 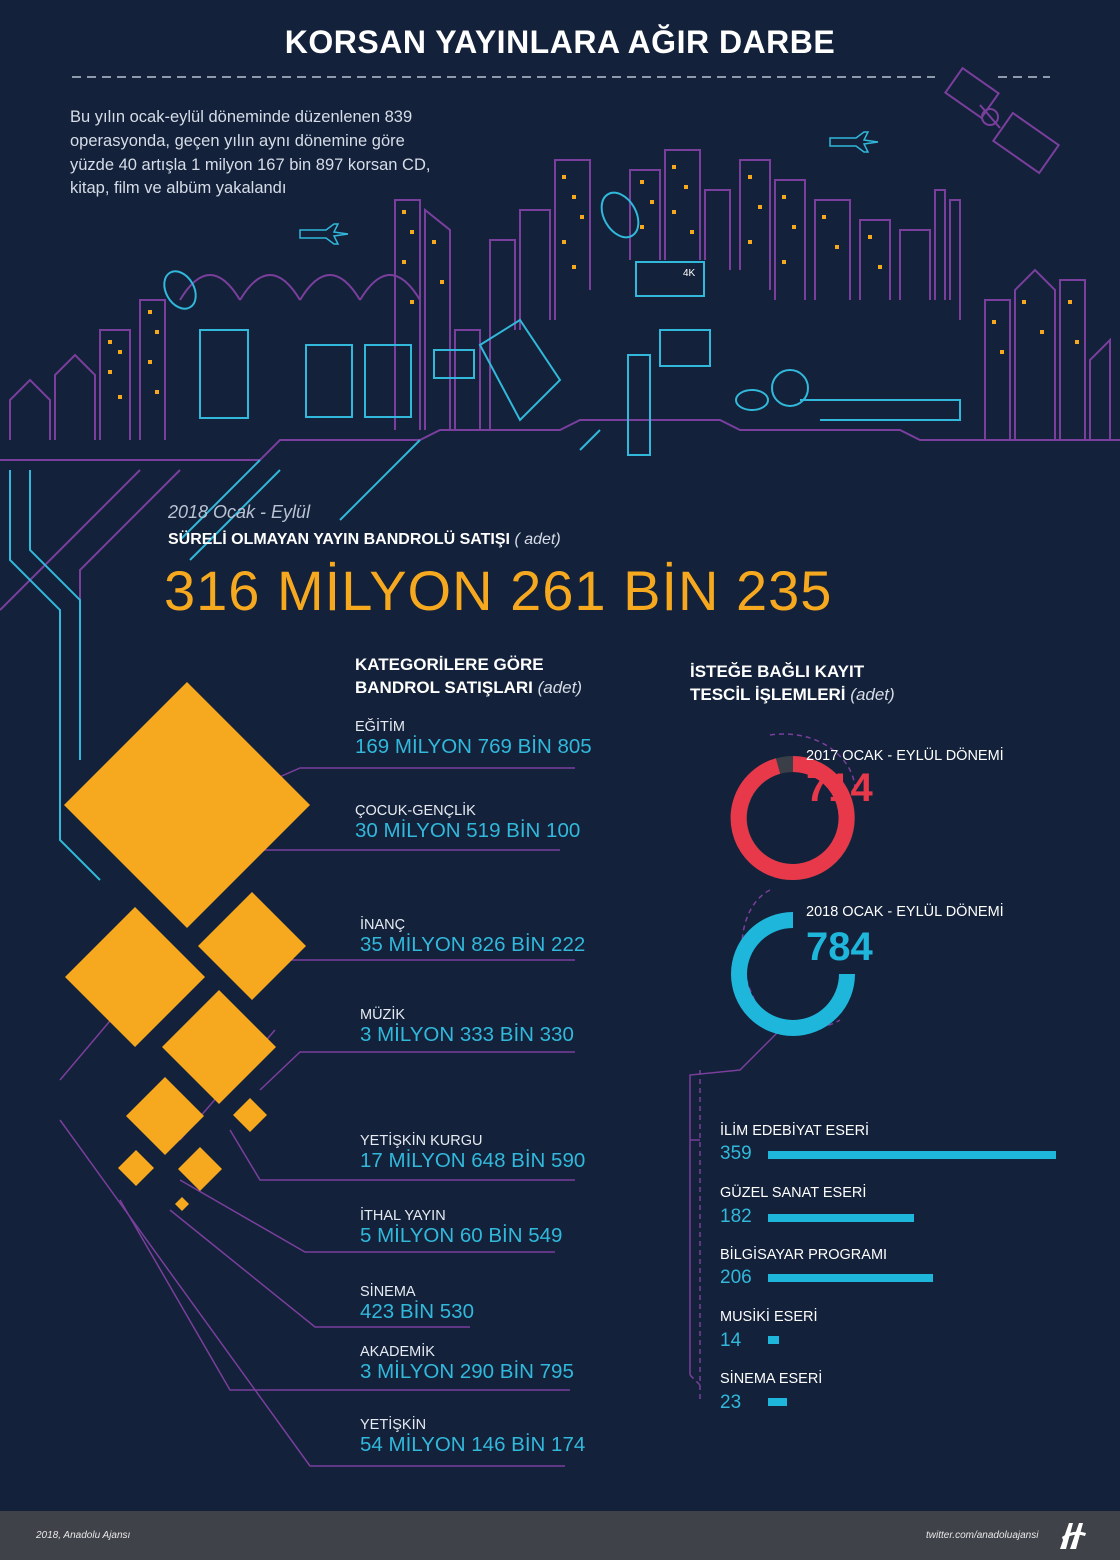 What do you see at coordinates (403, 1216) in the screenshot?
I see `category-label: İTHAL YAYIN` at bounding box center [403, 1216].